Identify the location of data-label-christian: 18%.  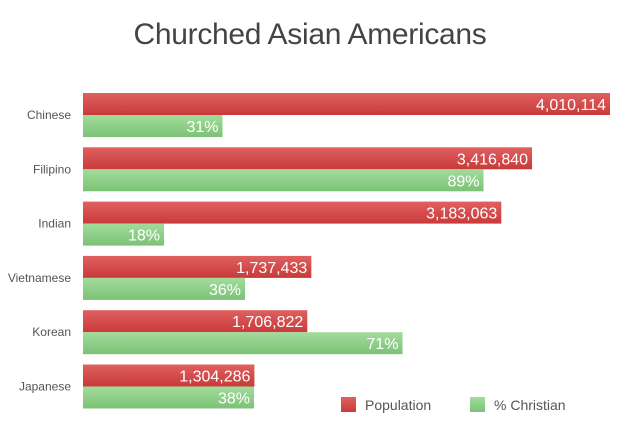
(144, 236).